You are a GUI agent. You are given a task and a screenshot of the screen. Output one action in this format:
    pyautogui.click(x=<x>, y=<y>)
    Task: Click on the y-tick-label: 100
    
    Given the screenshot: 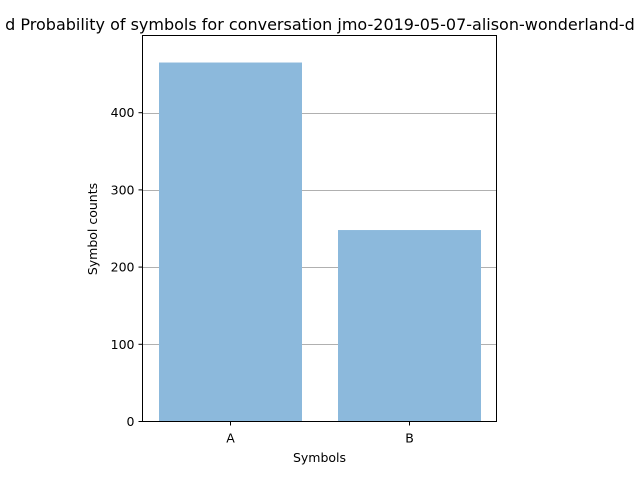 What is the action you would take?
    pyautogui.click(x=123, y=344)
    